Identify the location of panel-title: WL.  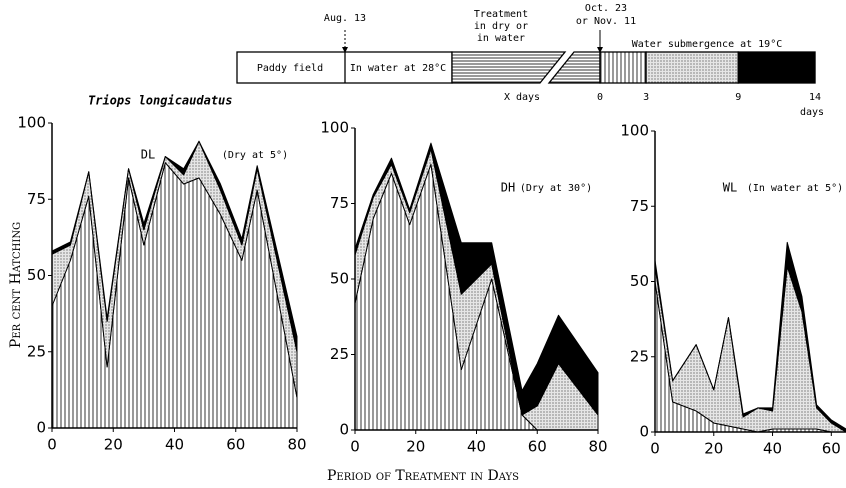
(730, 188).